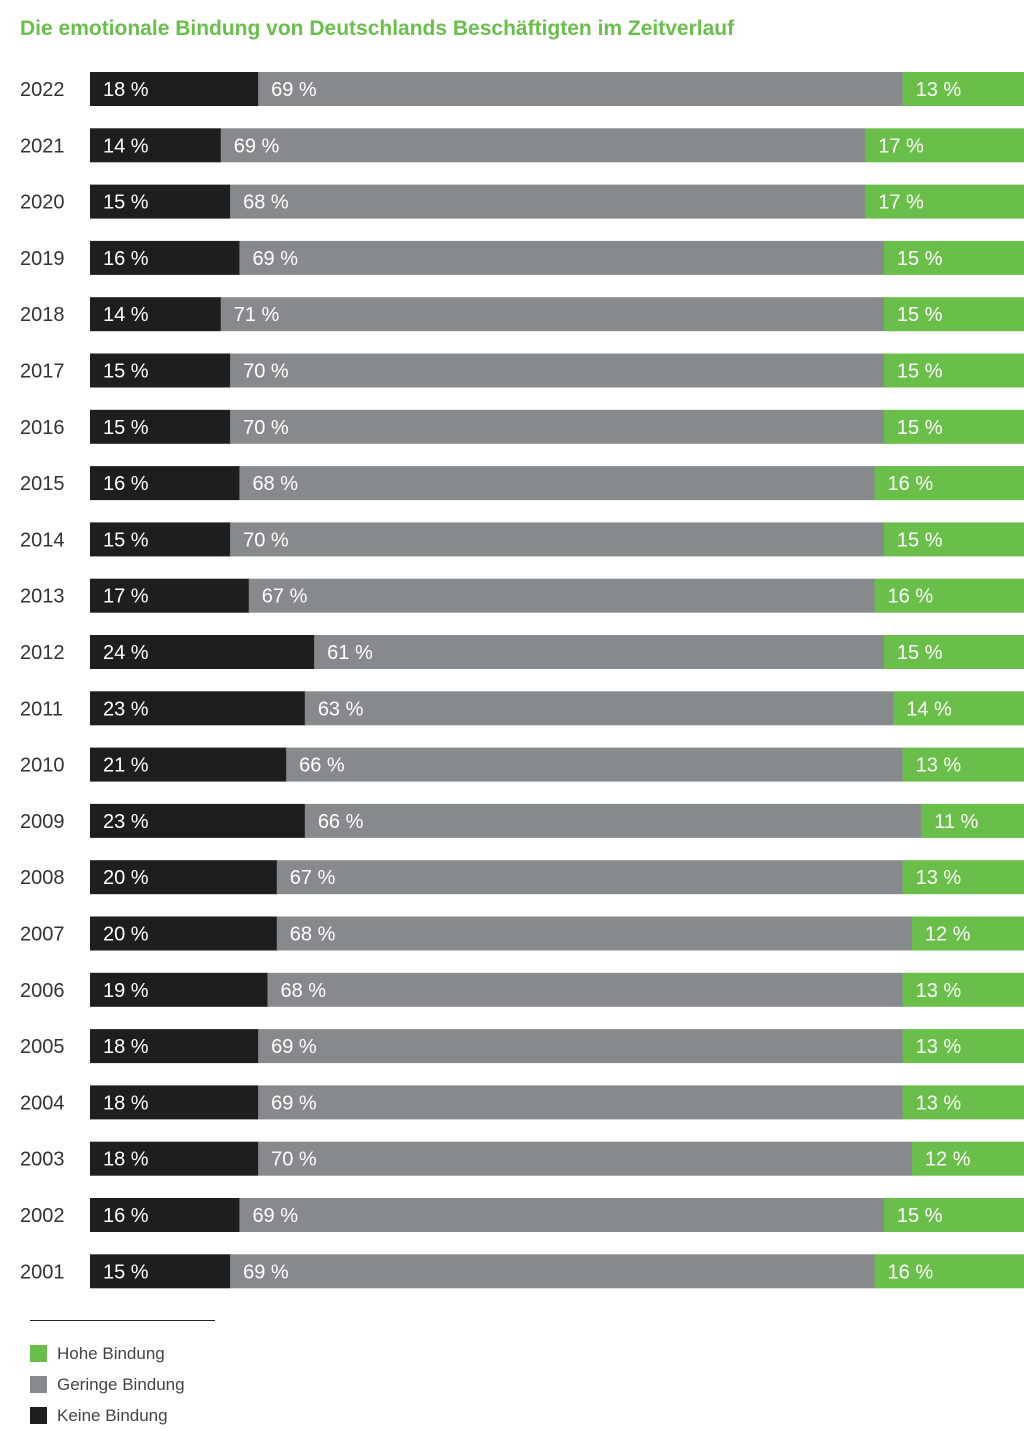  I want to click on value-label-keine-2012: 24 %, so click(126, 653).